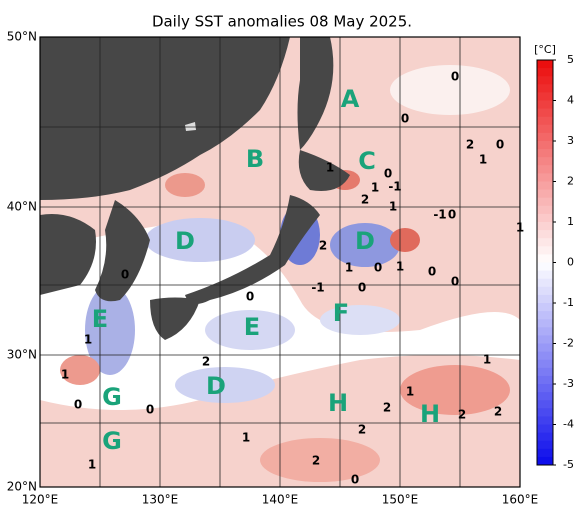  What do you see at coordinates (570, 181) in the screenshot?
I see `colorbar-tick-label: 2` at bounding box center [570, 181].